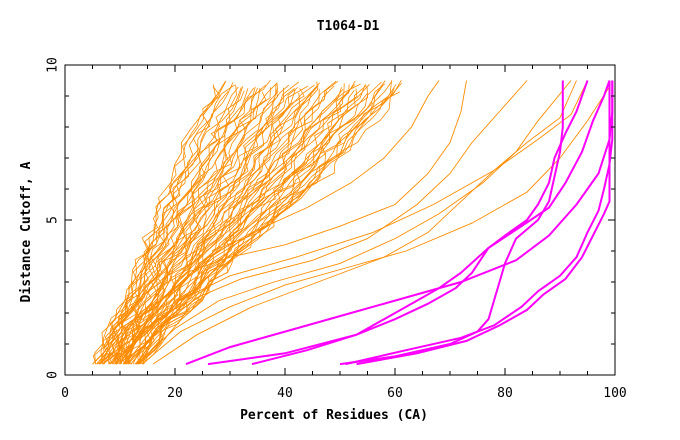 The height and width of the screenshot is (440, 680). What do you see at coordinates (334, 415) in the screenshot?
I see `x-axis-label: Percent of Residues (CA)` at bounding box center [334, 415].